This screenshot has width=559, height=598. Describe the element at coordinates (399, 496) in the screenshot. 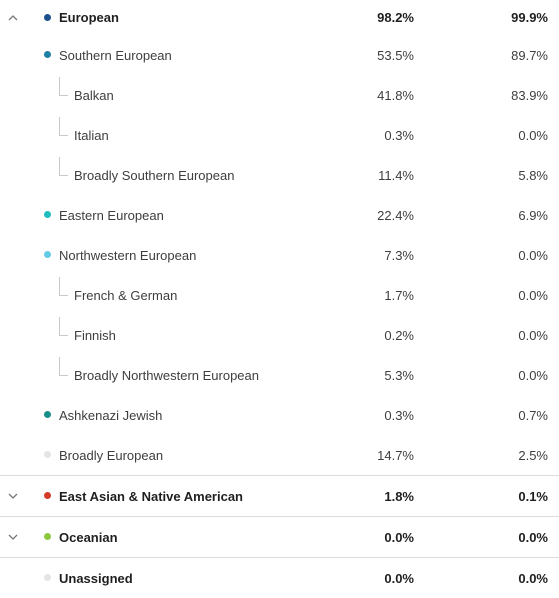

I see `percent-value: 1.8%` at that location.